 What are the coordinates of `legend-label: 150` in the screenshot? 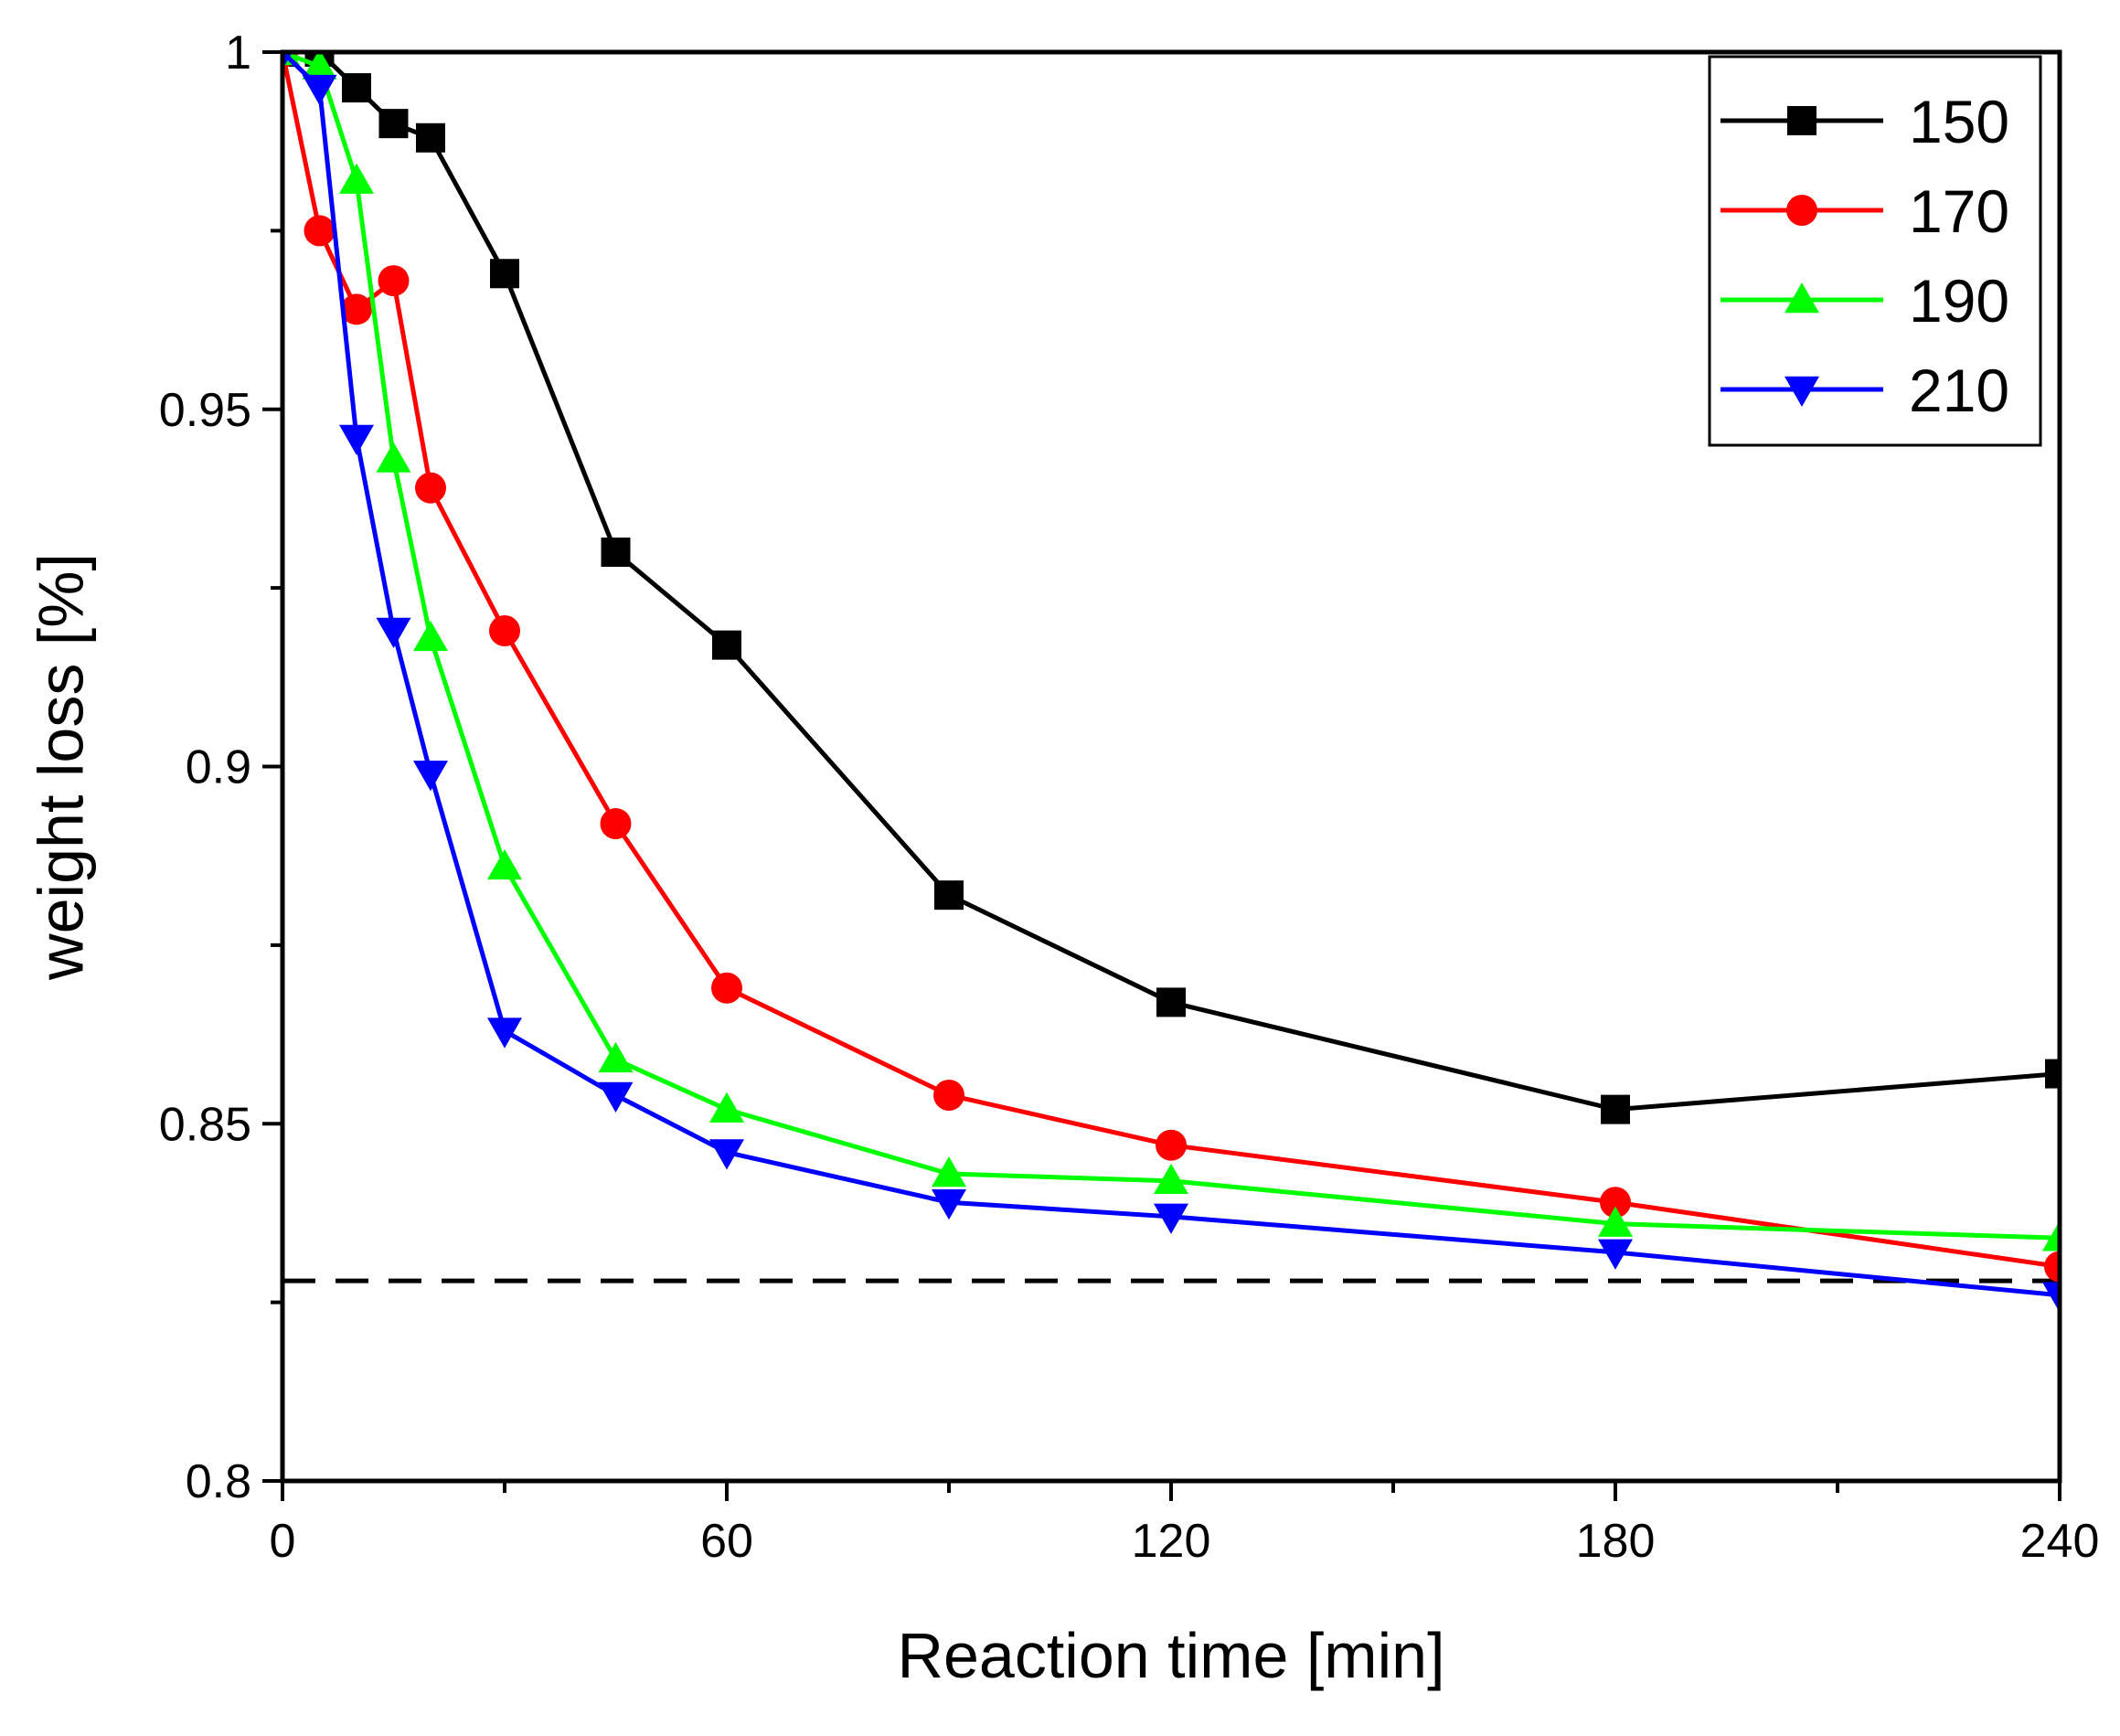 It's located at (1959, 121).